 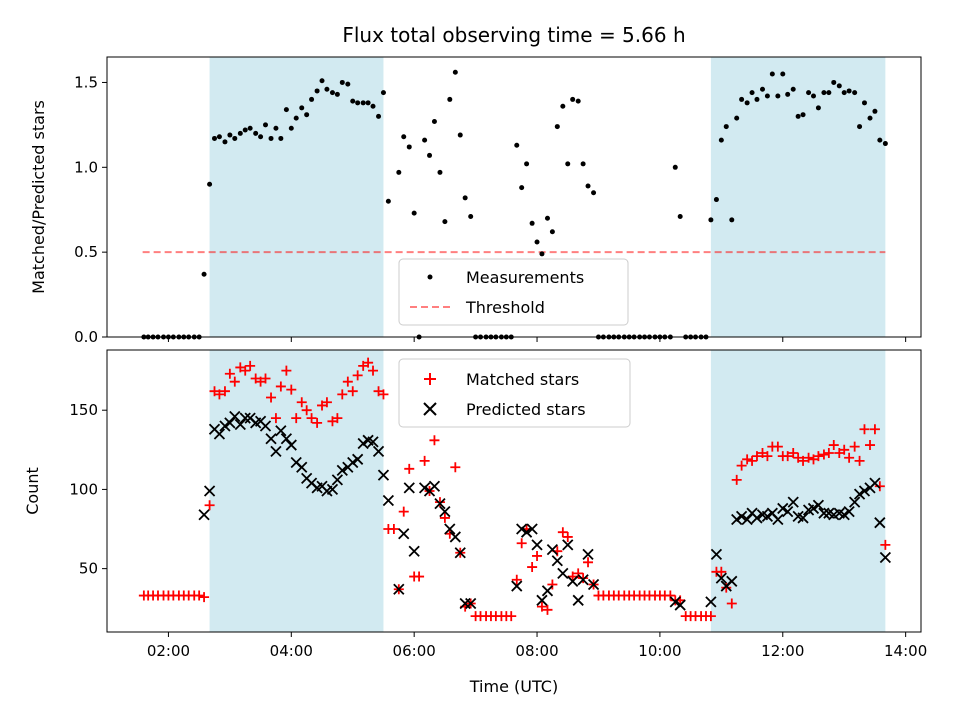 What do you see at coordinates (32, 491) in the screenshot?
I see `bottom-y-axis-label: Count` at bounding box center [32, 491].